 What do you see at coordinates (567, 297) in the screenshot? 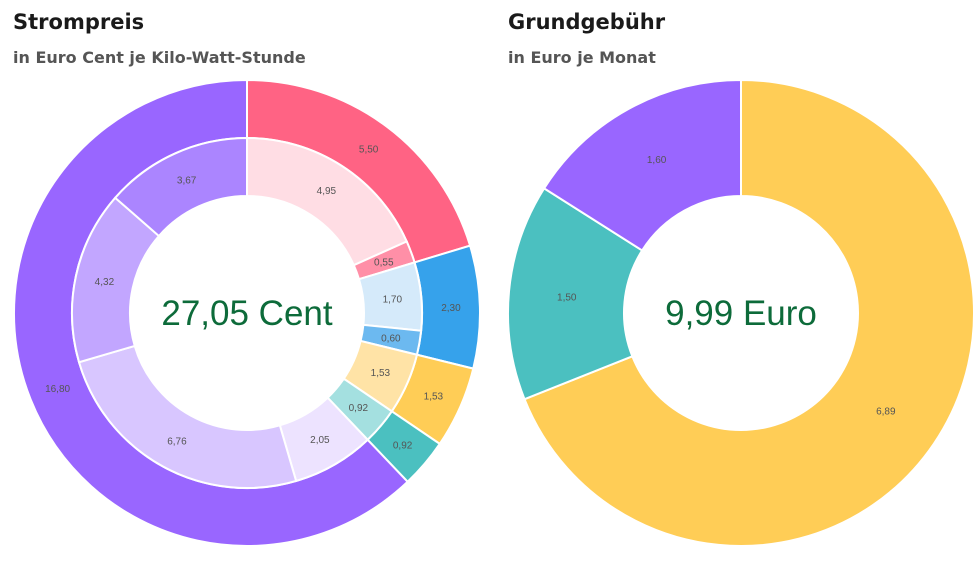
I see `grundgebuehr-label-1: 1,50` at bounding box center [567, 297].